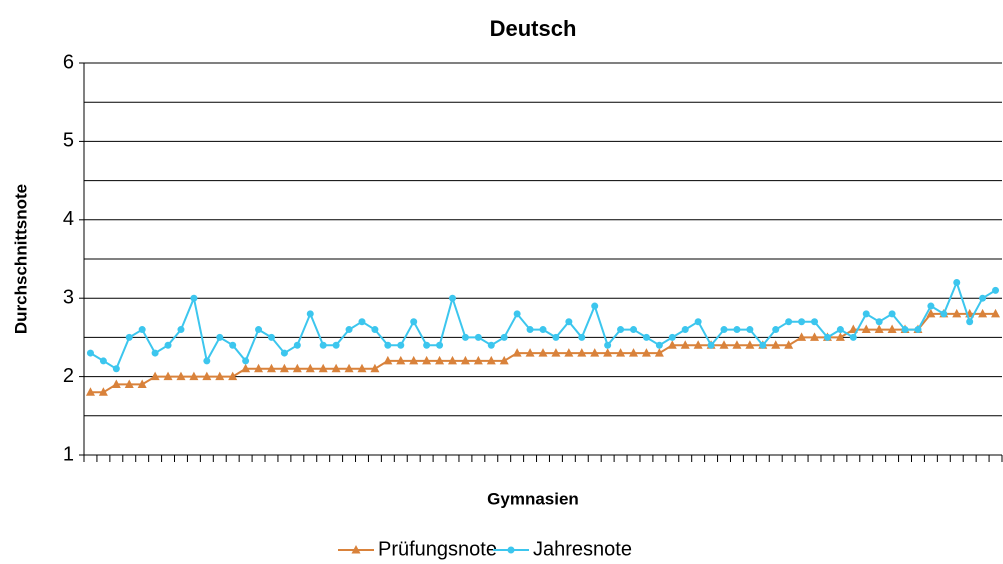 This screenshot has height=564, width=1003. I want to click on legend-label: Jahresnote, so click(582, 549).